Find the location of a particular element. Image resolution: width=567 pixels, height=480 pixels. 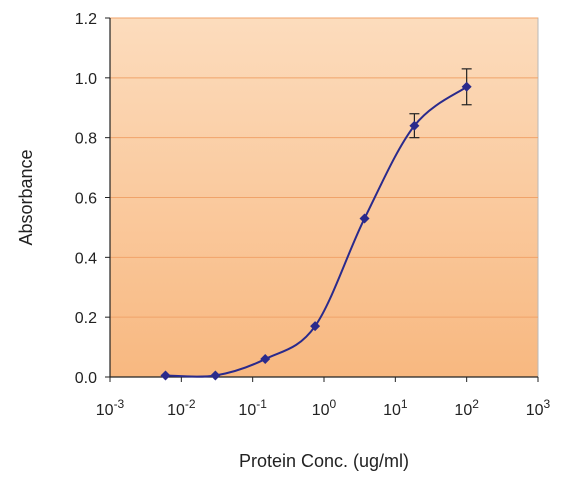

y-tick-label: 1.2 is located at coordinates (86, 19).